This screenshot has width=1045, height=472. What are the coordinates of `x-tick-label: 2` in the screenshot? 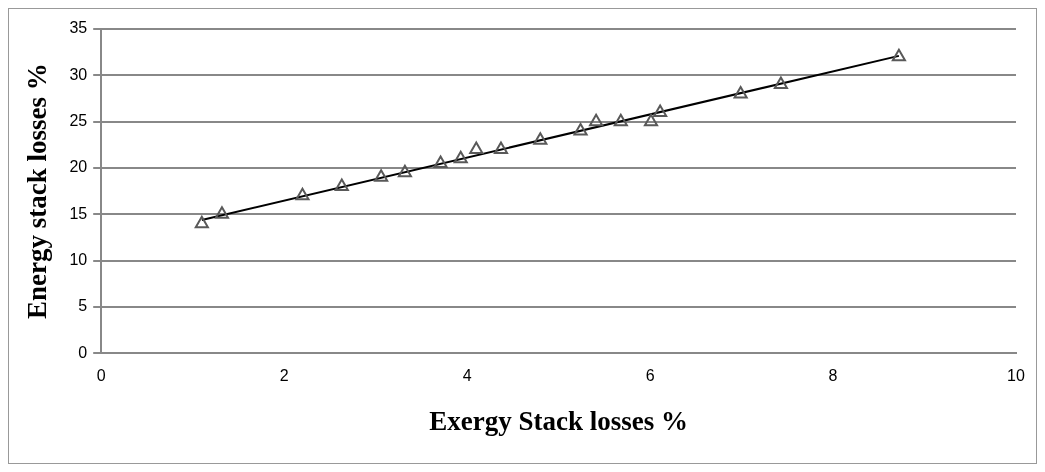 It's located at (284, 376).